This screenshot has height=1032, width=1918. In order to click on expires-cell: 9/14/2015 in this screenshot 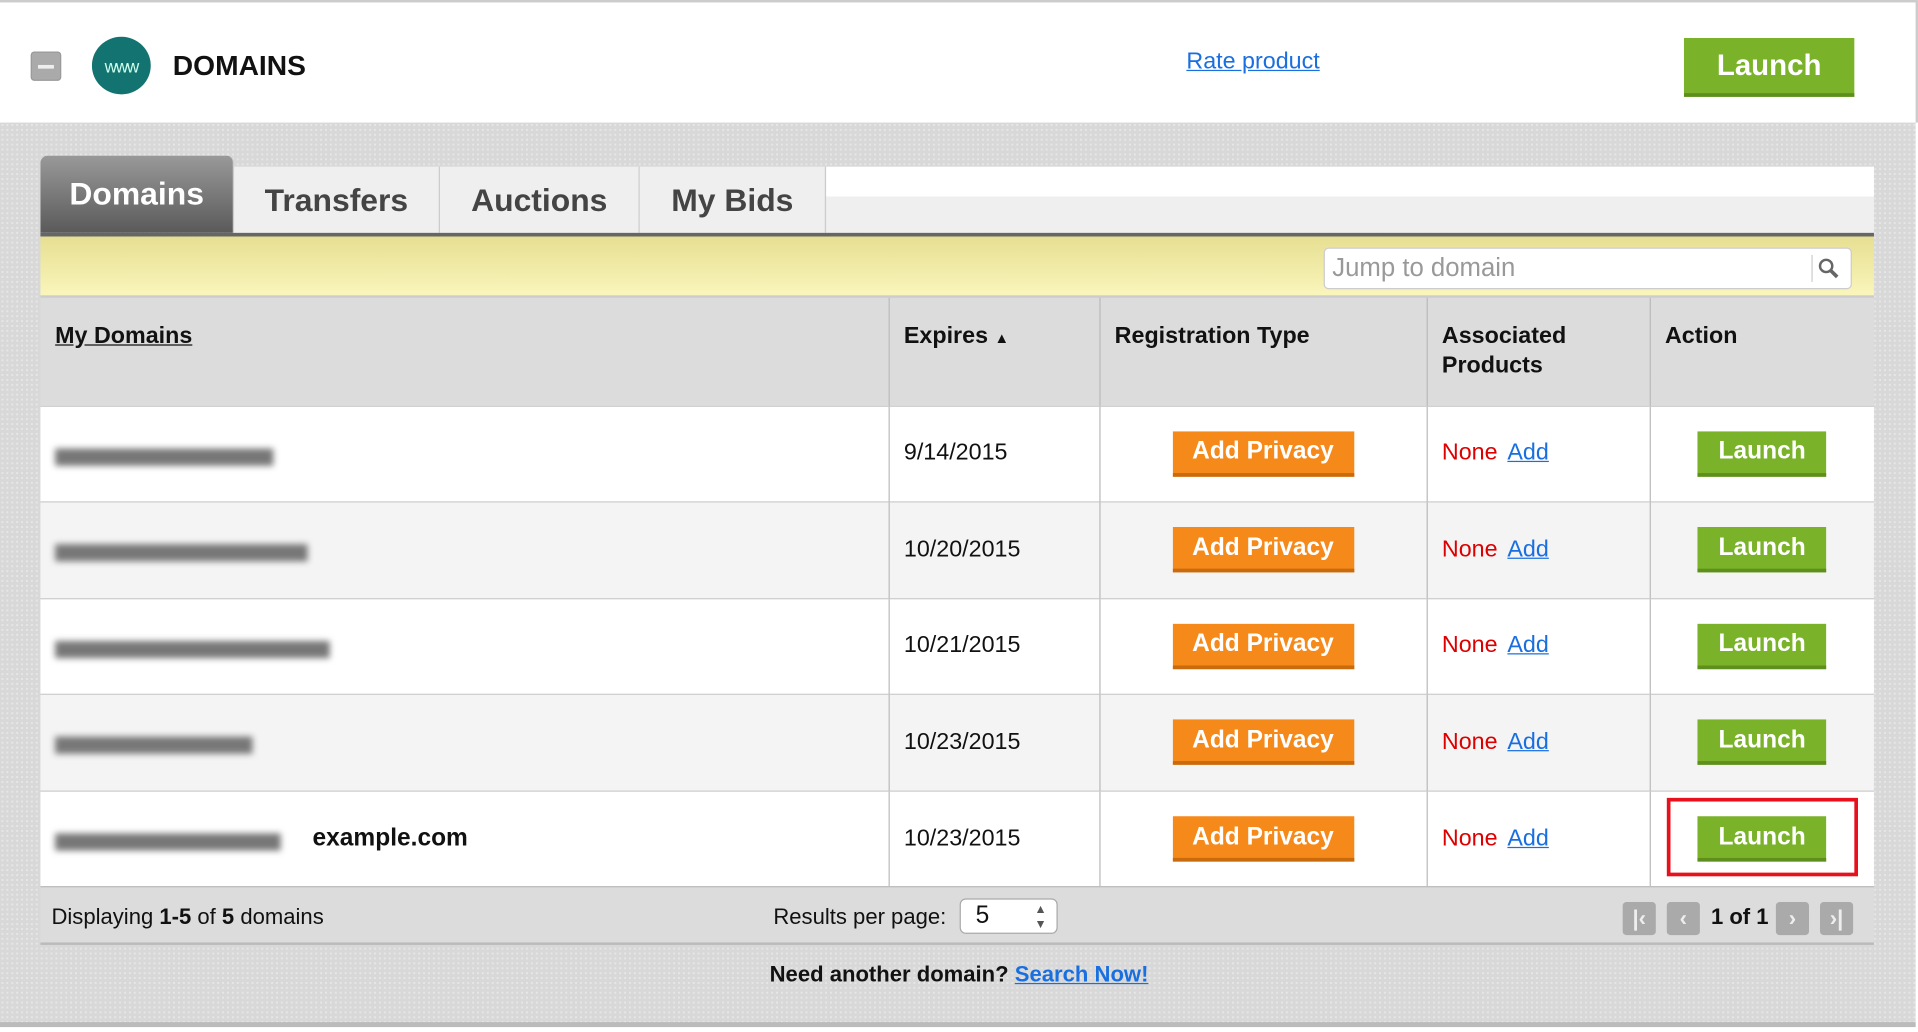, I will do `click(993, 453)`.